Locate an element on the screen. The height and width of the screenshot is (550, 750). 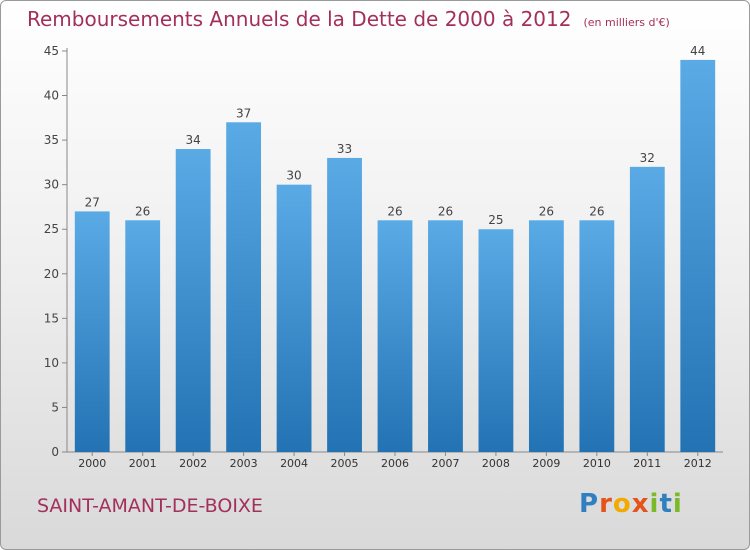
y-tick-label: 25 is located at coordinates (51, 229).